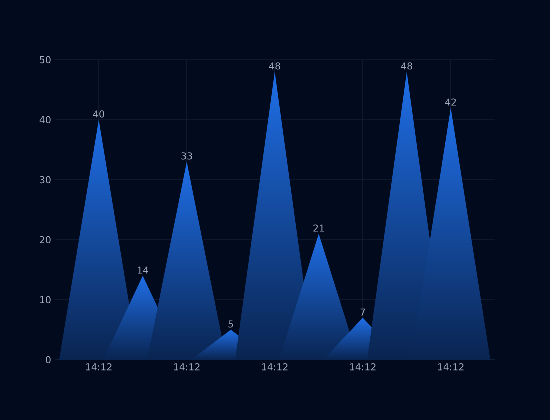 This screenshot has width=550, height=420. I want to click on y-tick-label: 20, so click(45, 240).